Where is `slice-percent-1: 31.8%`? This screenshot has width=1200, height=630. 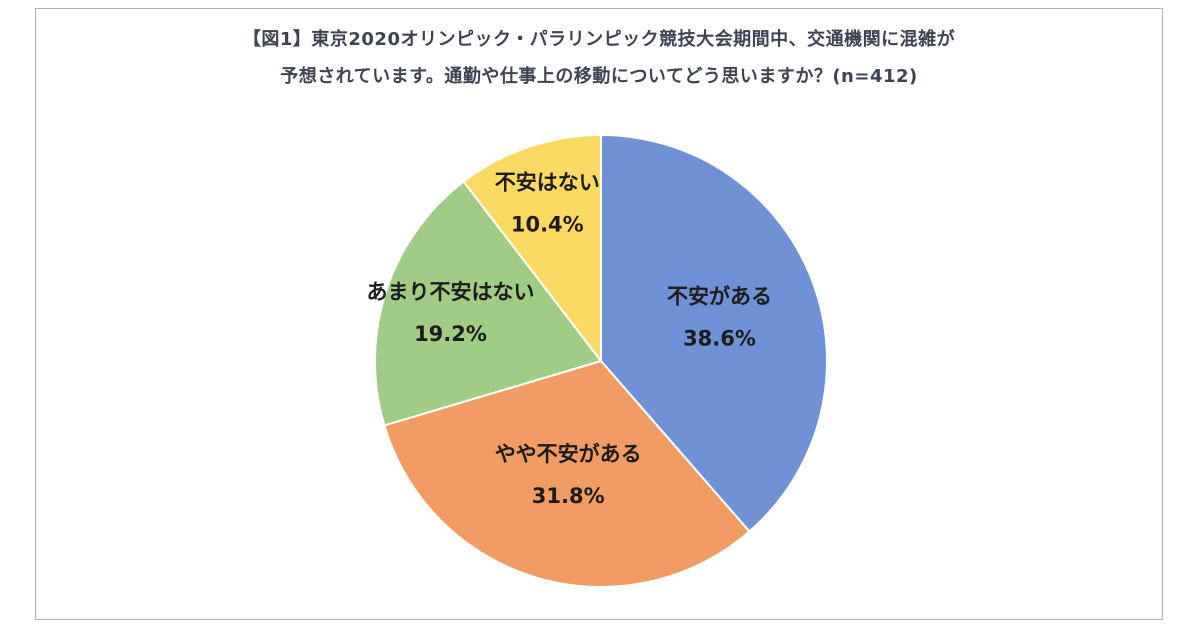
slice-percent-1: 31.8% is located at coordinates (568, 496).